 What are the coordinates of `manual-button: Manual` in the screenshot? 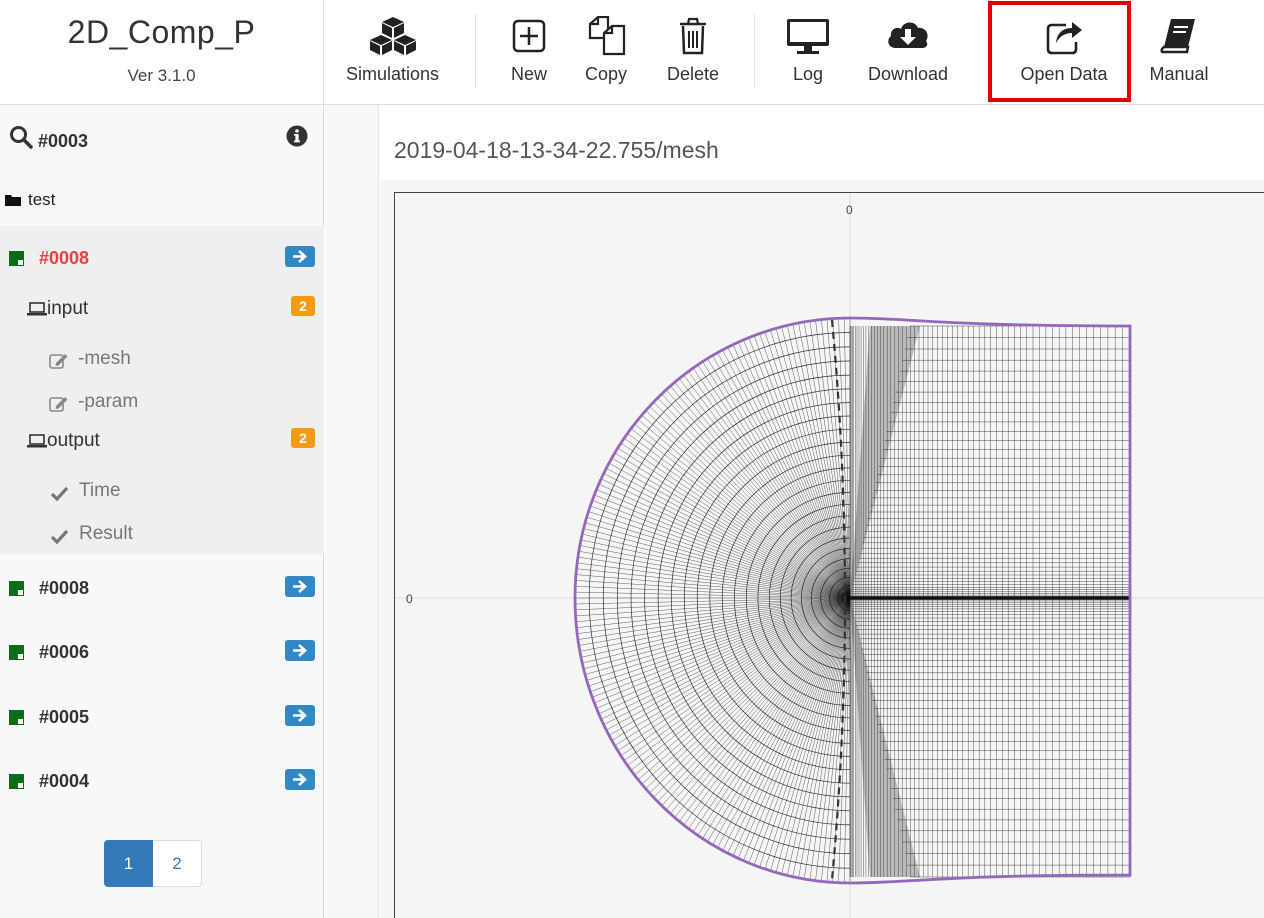 It's located at (1179, 52).